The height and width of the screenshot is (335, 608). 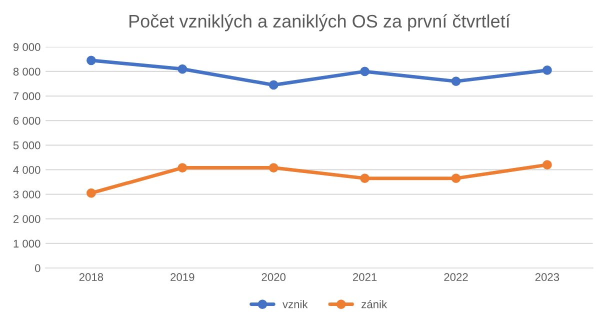 I want to click on x-tick-label: 2023, so click(x=547, y=277).